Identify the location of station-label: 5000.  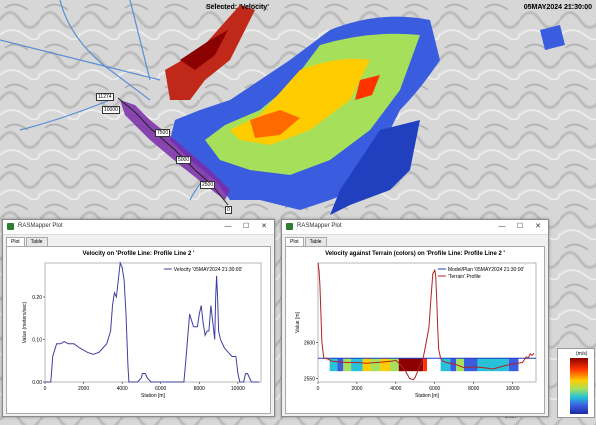
(184, 160).